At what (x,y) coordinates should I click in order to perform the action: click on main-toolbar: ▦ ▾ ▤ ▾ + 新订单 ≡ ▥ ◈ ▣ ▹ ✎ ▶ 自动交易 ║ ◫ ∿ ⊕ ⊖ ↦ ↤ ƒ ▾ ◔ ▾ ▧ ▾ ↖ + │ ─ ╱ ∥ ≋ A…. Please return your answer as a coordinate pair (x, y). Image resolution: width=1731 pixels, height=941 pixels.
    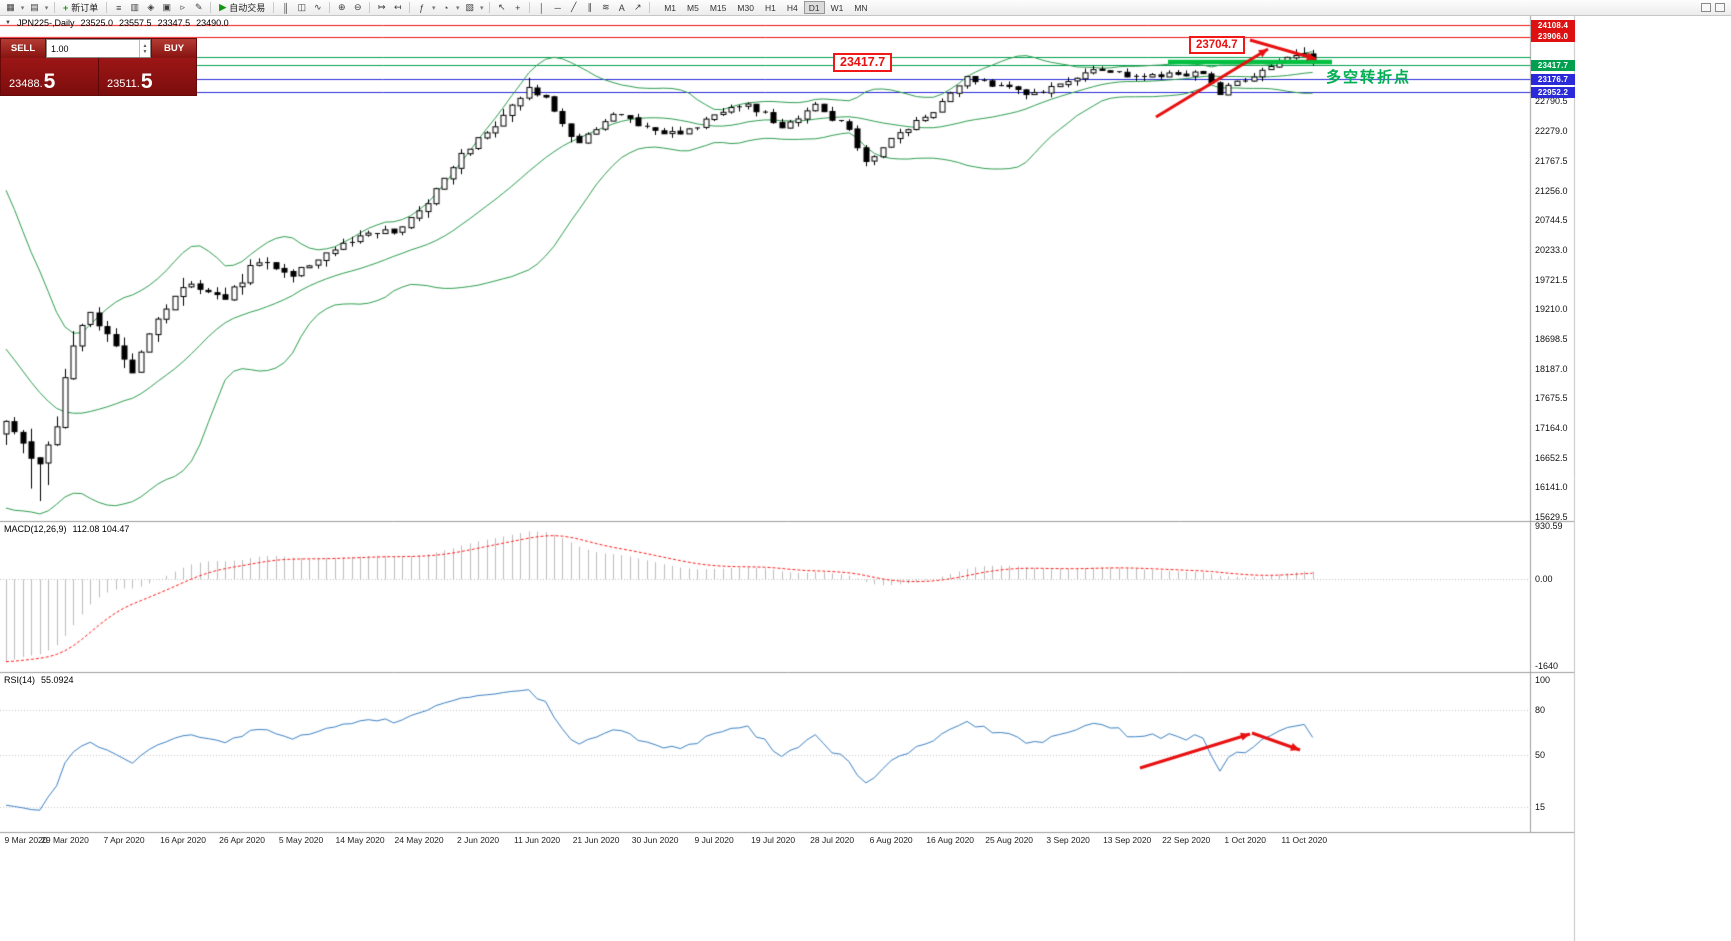
    Looking at the image, I should click on (865, 8).